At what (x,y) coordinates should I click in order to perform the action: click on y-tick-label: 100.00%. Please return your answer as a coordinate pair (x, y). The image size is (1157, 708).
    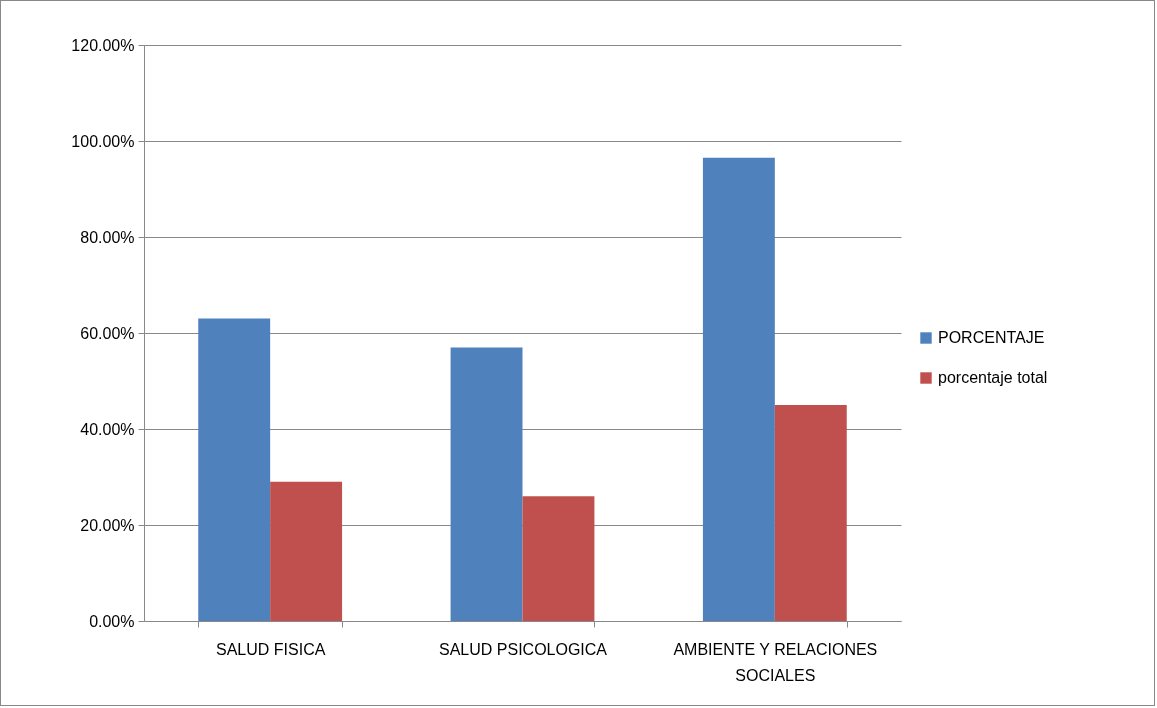
    Looking at the image, I should click on (103, 141).